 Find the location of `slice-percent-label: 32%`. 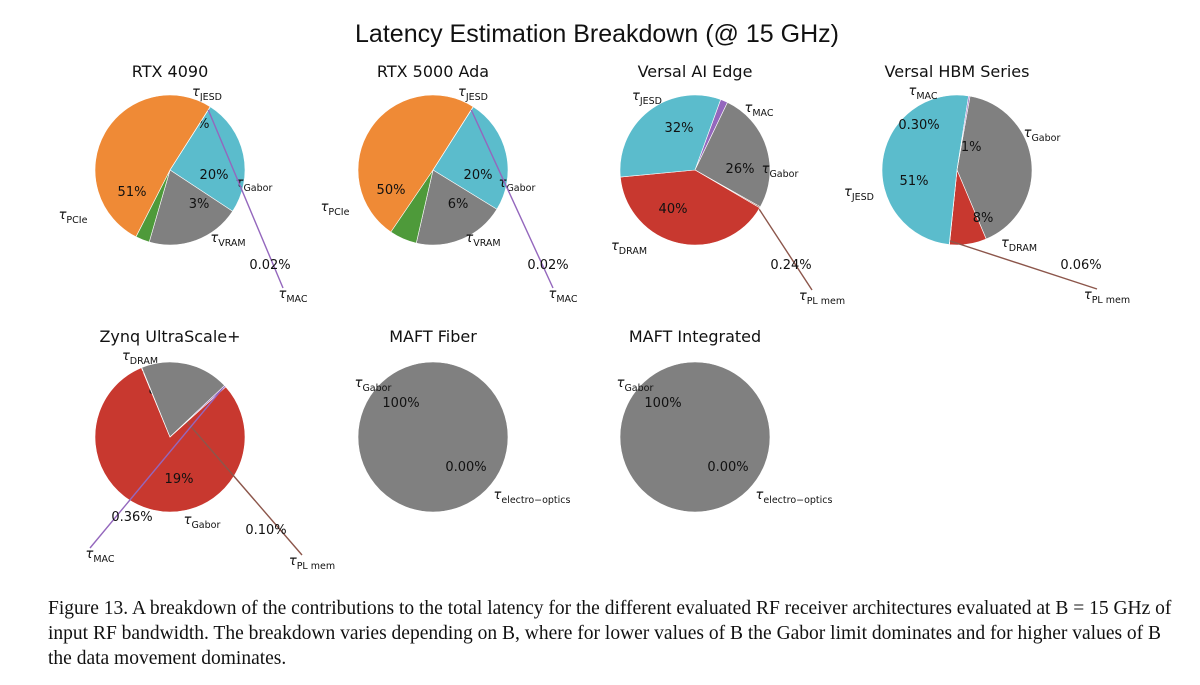

slice-percent-label: 32% is located at coordinates (679, 128).